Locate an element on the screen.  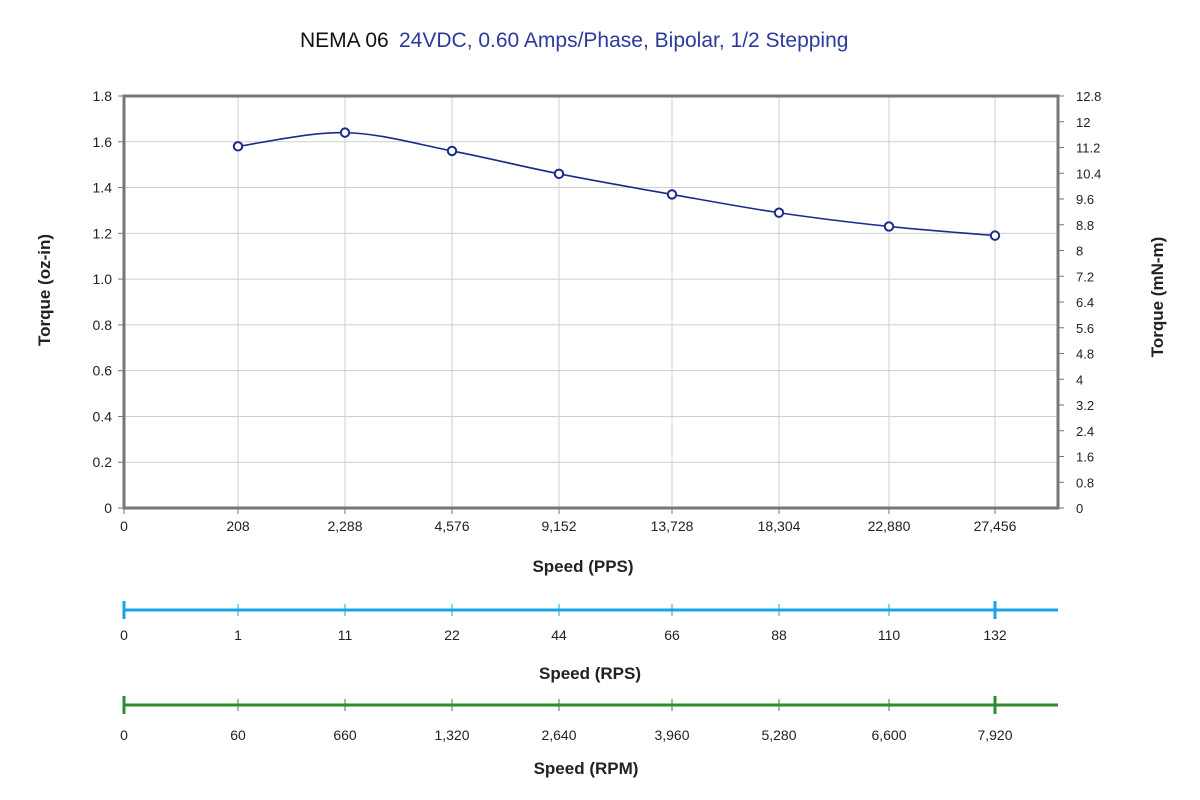
left-tick-label: 0.6 is located at coordinates (103, 371).